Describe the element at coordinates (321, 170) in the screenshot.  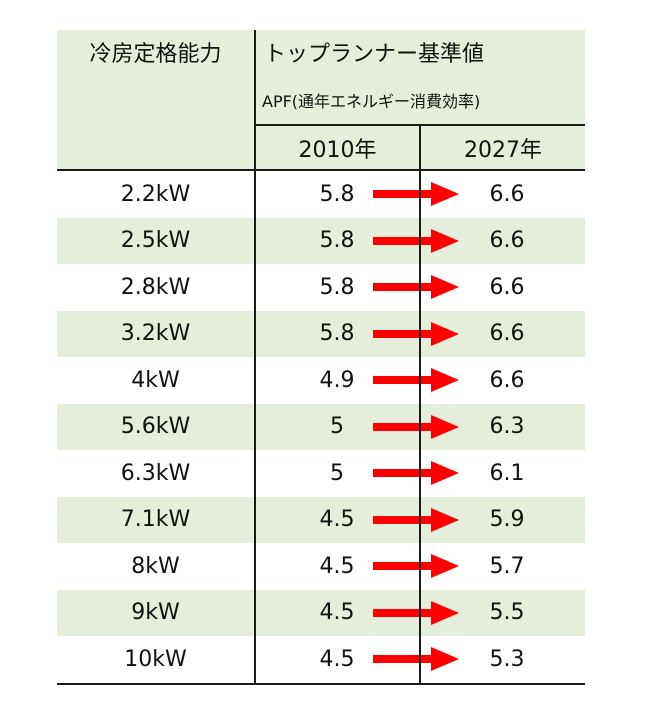
I see `header-bottom-border` at that location.